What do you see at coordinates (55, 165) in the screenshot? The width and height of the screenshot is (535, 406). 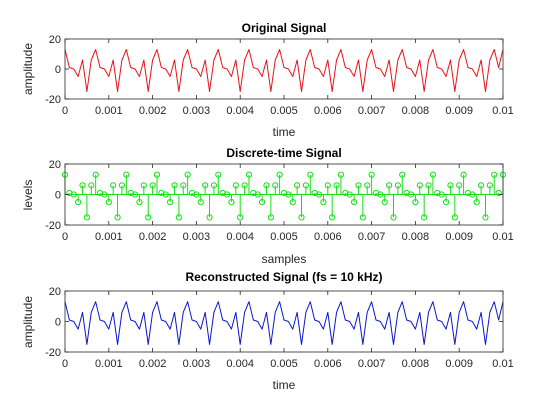 I see `y-tick-label: 20` at bounding box center [55, 165].